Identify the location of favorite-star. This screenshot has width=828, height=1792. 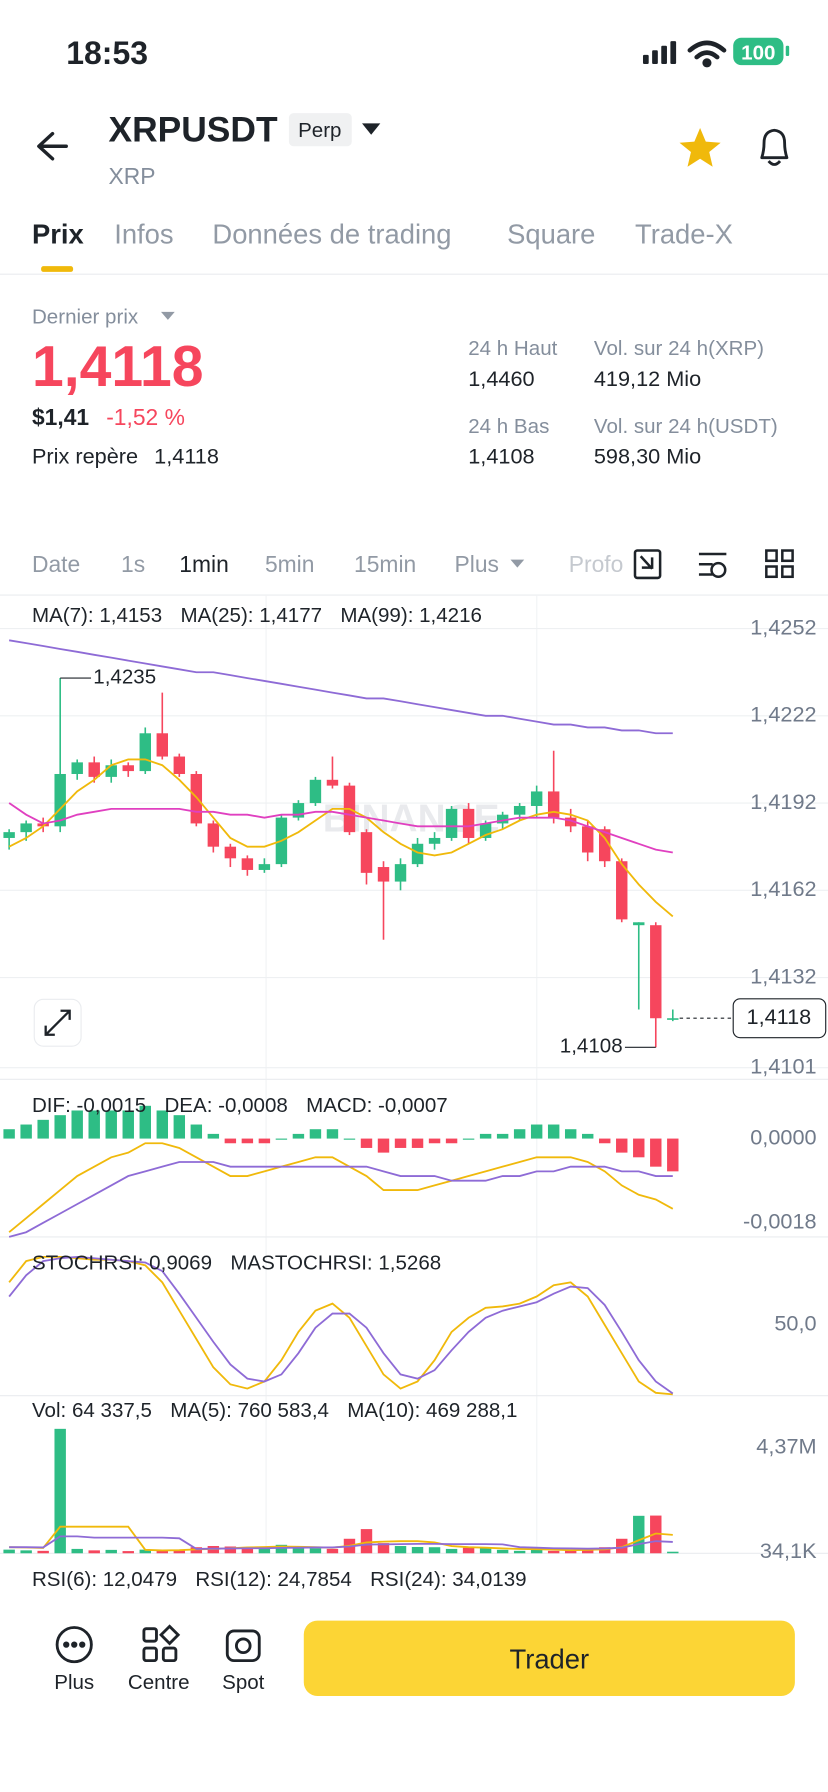
(700, 147).